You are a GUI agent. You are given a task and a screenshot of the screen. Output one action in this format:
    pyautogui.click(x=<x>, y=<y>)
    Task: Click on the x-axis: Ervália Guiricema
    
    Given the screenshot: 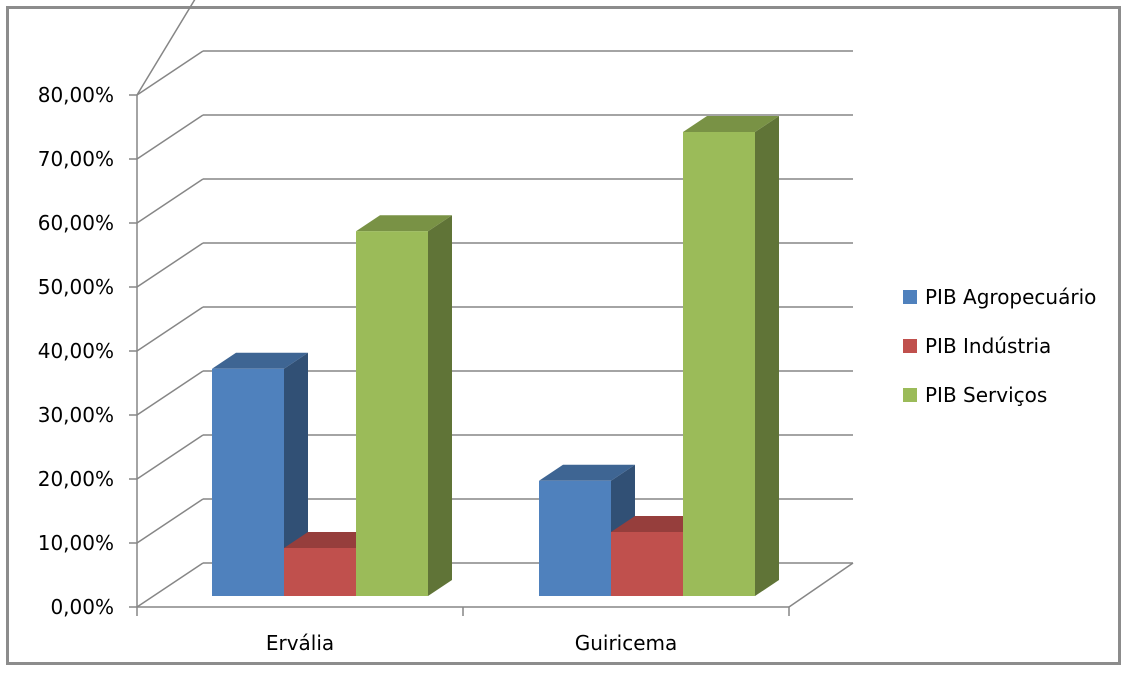 What is the action you would take?
    pyautogui.click(x=495, y=608)
    